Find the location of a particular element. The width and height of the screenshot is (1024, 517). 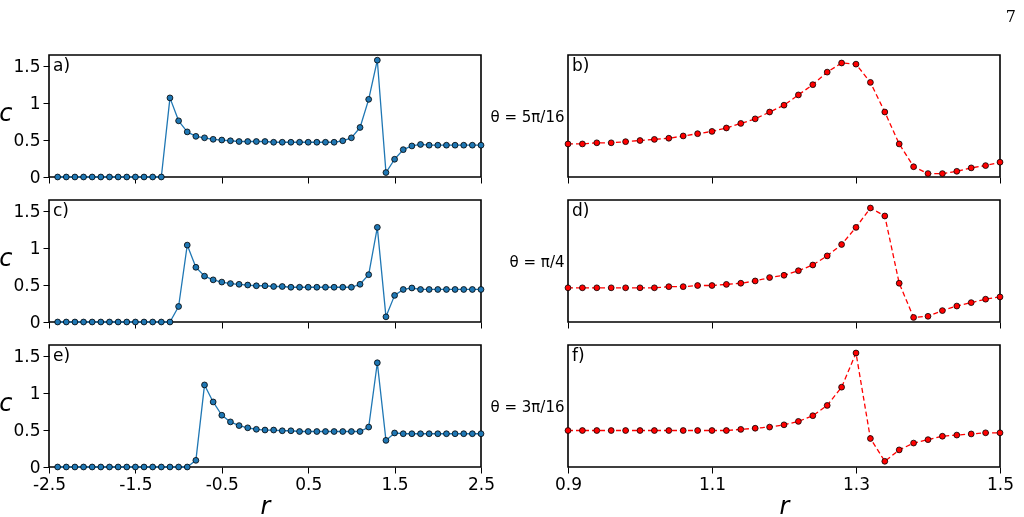

x-tick-label: 1.5 is located at coordinates (1000, 483).